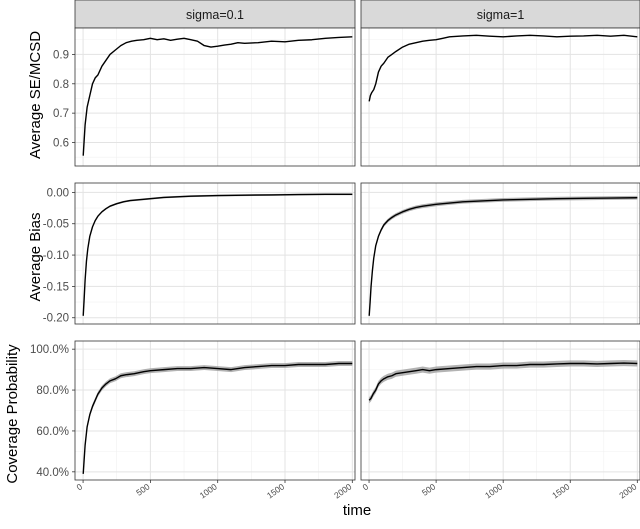 The width and height of the screenshot is (640, 529). I want to click on y-tick-label: 80.0%, so click(52, 391).